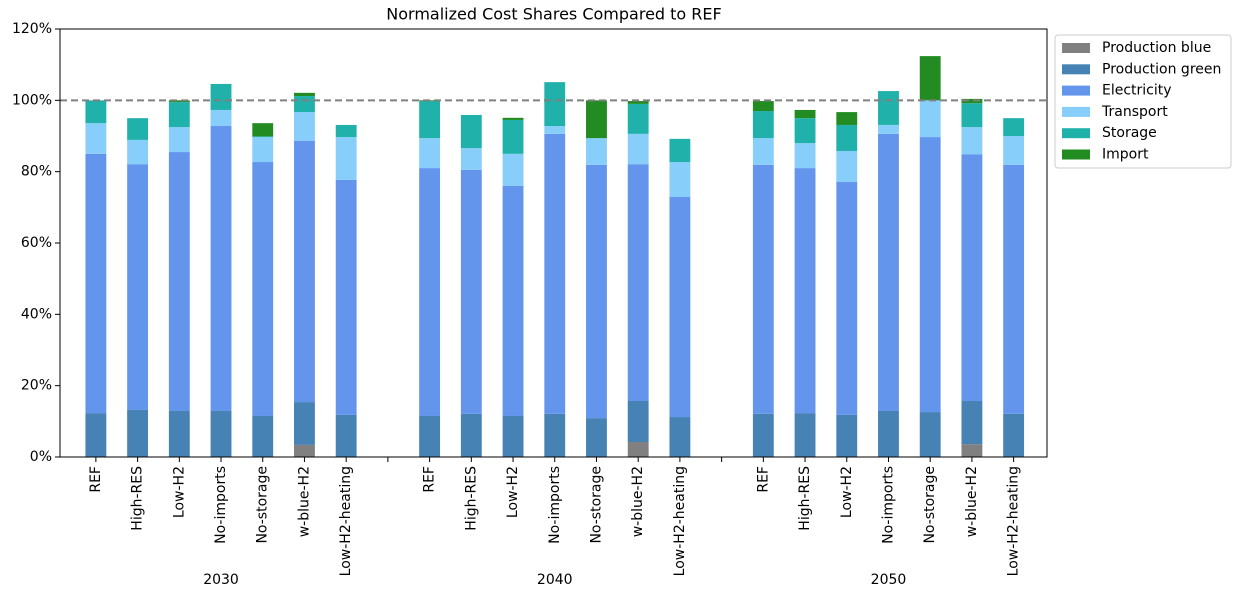 The height and width of the screenshot is (589, 1237). What do you see at coordinates (1156, 48) in the screenshot?
I see `legend-label: Production blue` at bounding box center [1156, 48].